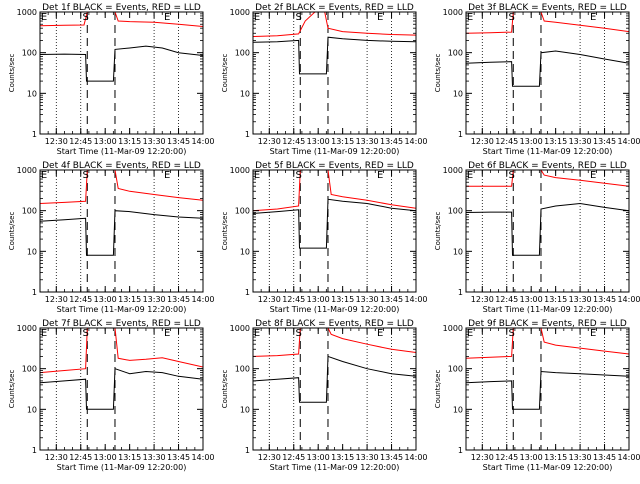  Describe the element at coordinates (121, 324) in the screenshot. I see `chart-title: Det 7f BLACK = Events, RED = LLD` at that location.